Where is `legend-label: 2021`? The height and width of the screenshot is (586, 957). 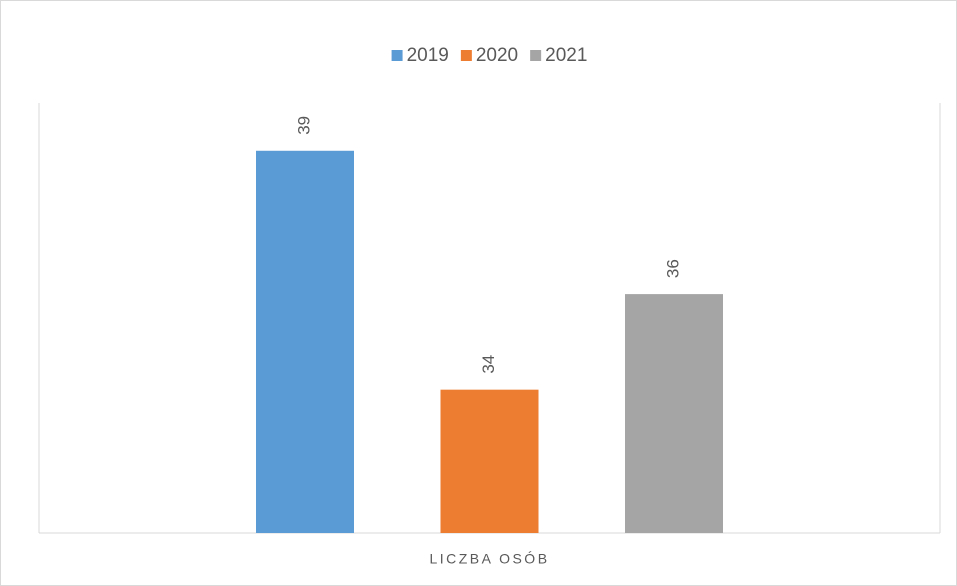
legend-label: 2021 is located at coordinates (566, 55).